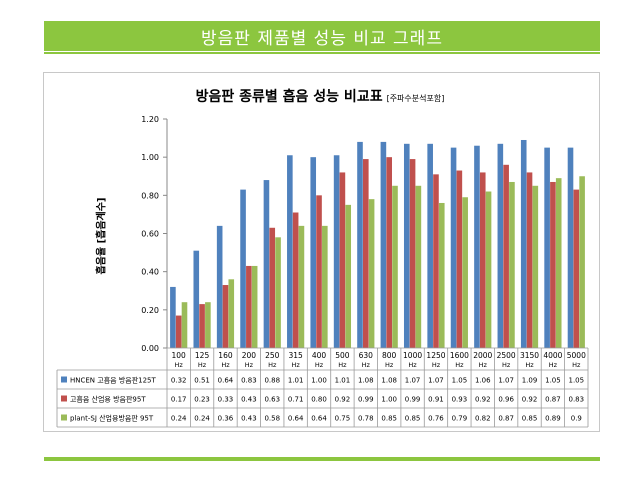 The width and height of the screenshot is (640, 478). What do you see at coordinates (506, 355) in the screenshot?
I see `x-tick-label: 2500` at bounding box center [506, 355].